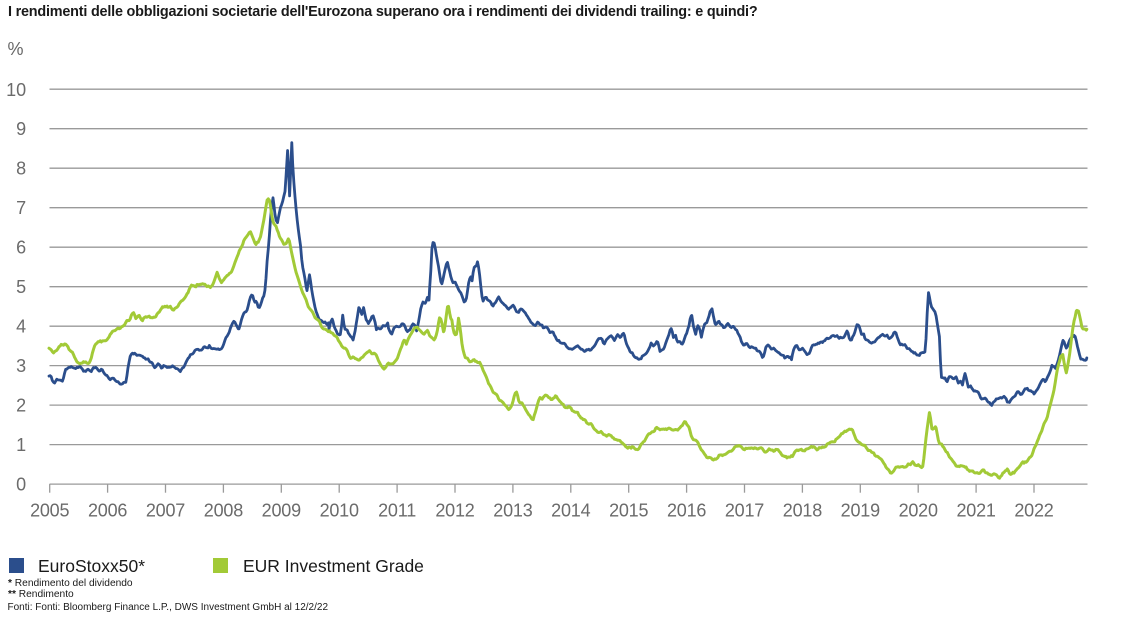 Image resolution: width=1128 pixels, height=622 pixels. Describe the element at coordinates (454, 510) in the screenshot. I see `svg-text: 2012` at that location.